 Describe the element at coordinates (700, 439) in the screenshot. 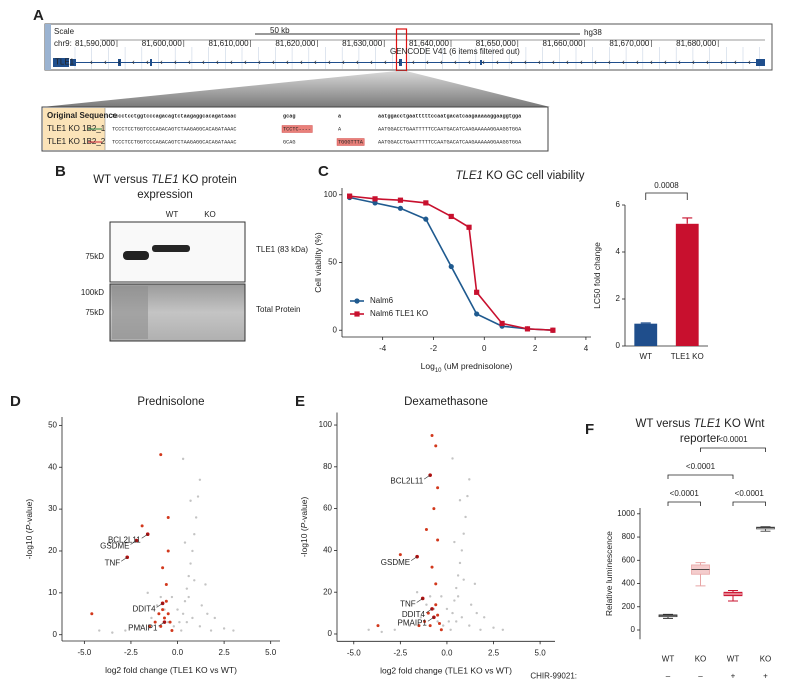

I see `text-part: reporter` at that location.